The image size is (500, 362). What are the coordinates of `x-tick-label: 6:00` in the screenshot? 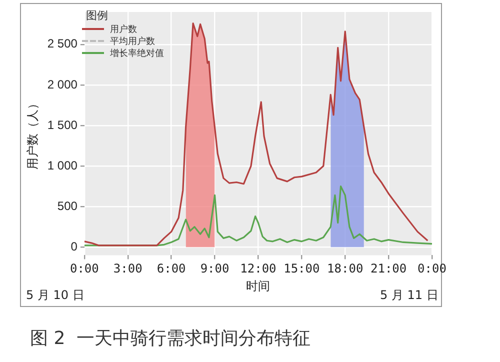 It's located at (171, 269).